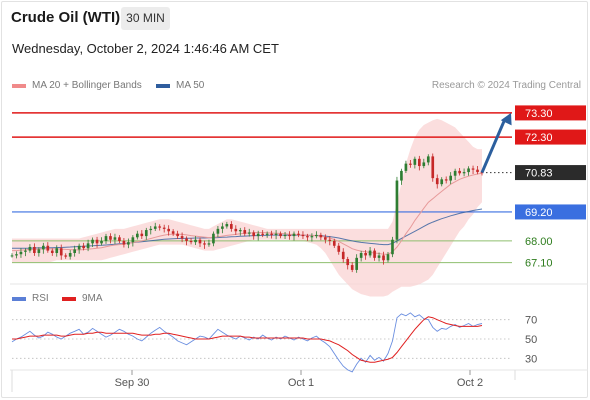  I want to click on ma20-swatch, so click(19, 85).